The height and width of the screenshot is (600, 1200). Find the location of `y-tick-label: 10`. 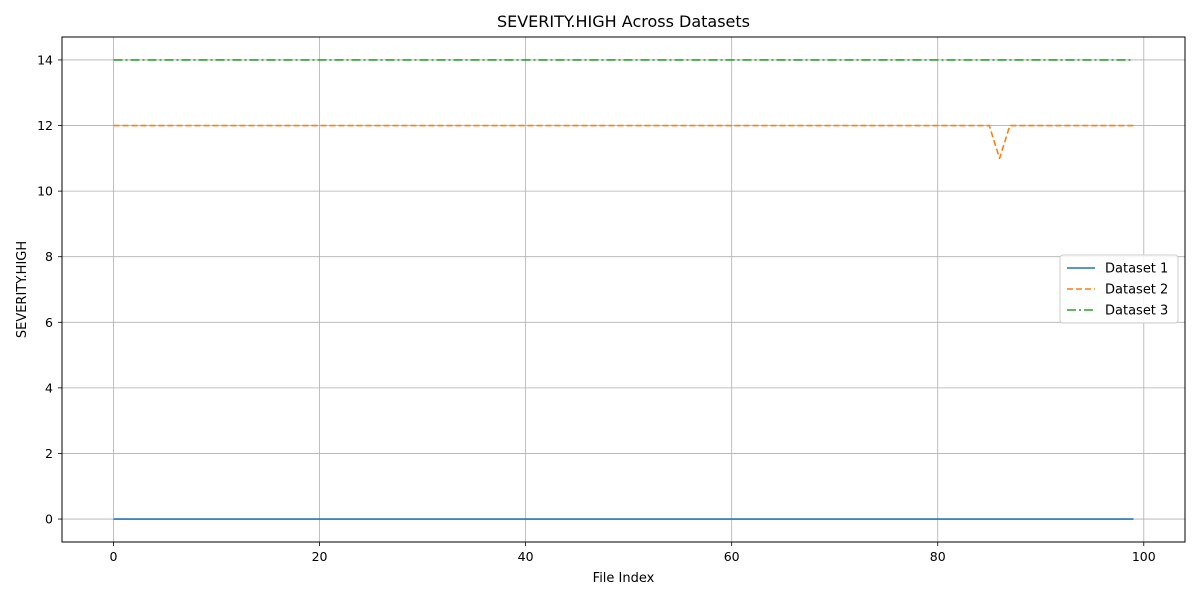

y-tick-label: 10 is located at coordinates (45, 191).